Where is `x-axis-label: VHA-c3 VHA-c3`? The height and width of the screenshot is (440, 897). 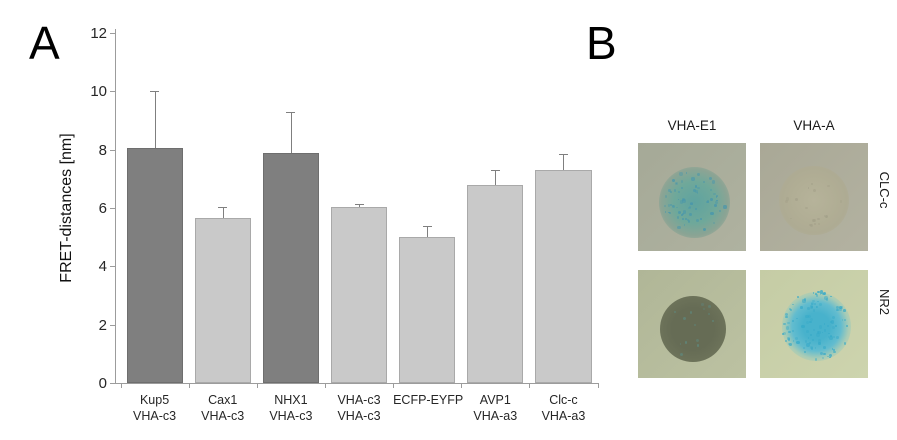
x-axis-label: VHA-c3 VHA-c3 is located at coordinates (359, 408).